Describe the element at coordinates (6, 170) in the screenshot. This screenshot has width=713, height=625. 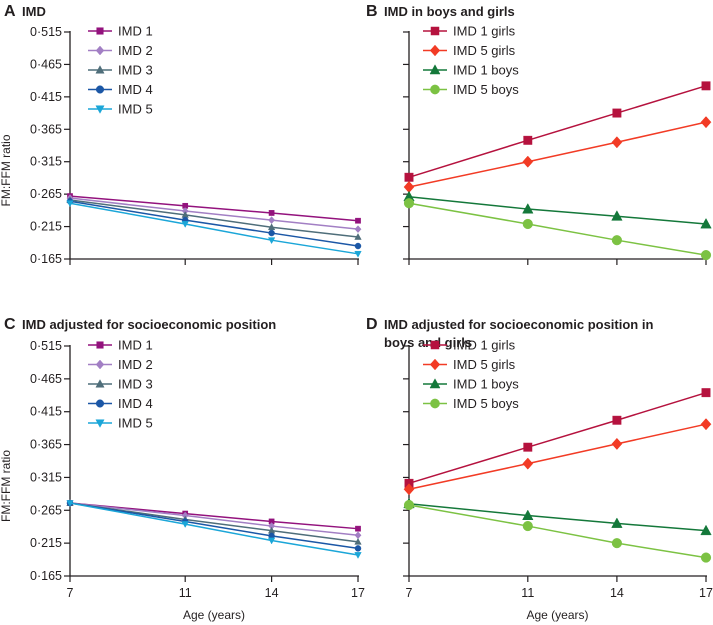
I see `y-axis-label: FM:FFM ratio` at that location.